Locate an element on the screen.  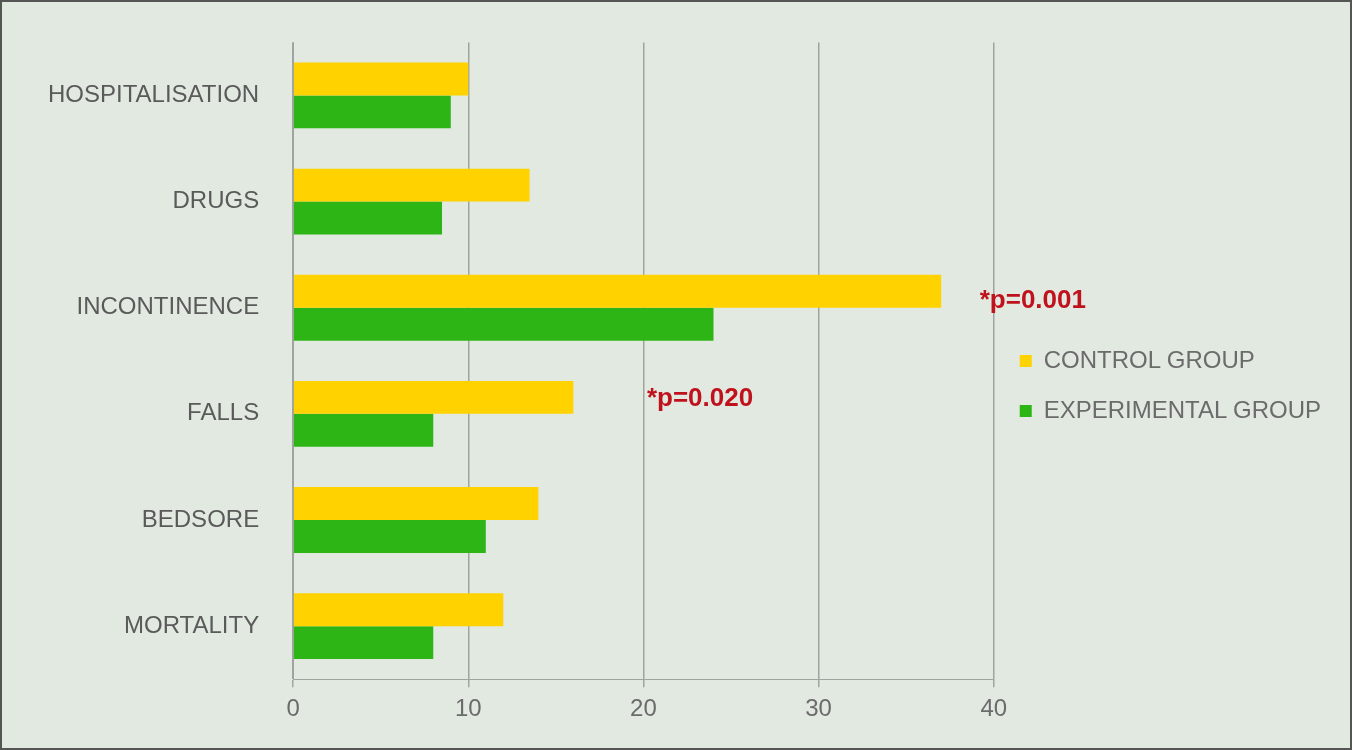
x-tick-label: 20 is located at coordinates (643, 708).